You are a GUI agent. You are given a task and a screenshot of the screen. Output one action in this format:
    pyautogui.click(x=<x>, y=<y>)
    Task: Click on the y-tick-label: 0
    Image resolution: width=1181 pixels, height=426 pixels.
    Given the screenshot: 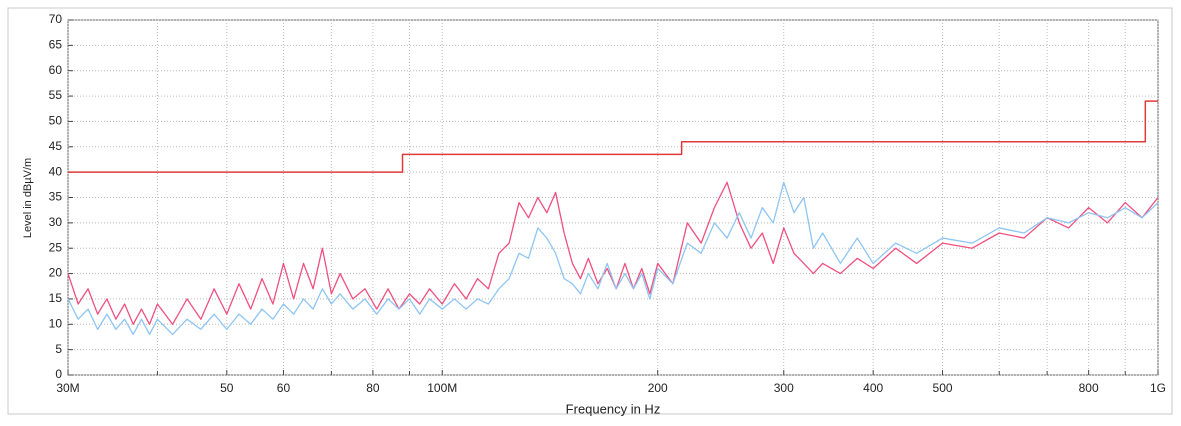 What is the action you would take?
    pyautogui.click(x=58, y=374)
    